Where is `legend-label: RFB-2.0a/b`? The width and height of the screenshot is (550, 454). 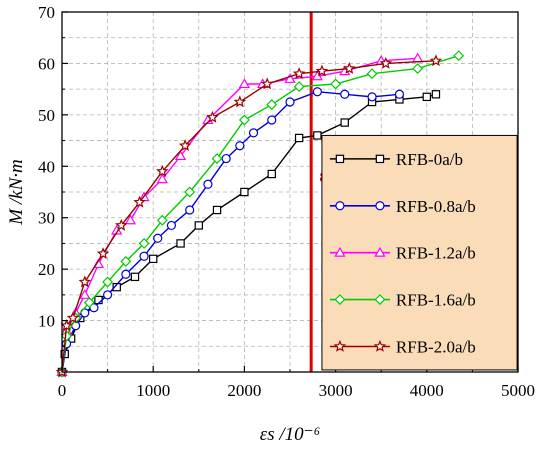
legend-label: RFB-2.0a/b is located at coordinates (436, 346).